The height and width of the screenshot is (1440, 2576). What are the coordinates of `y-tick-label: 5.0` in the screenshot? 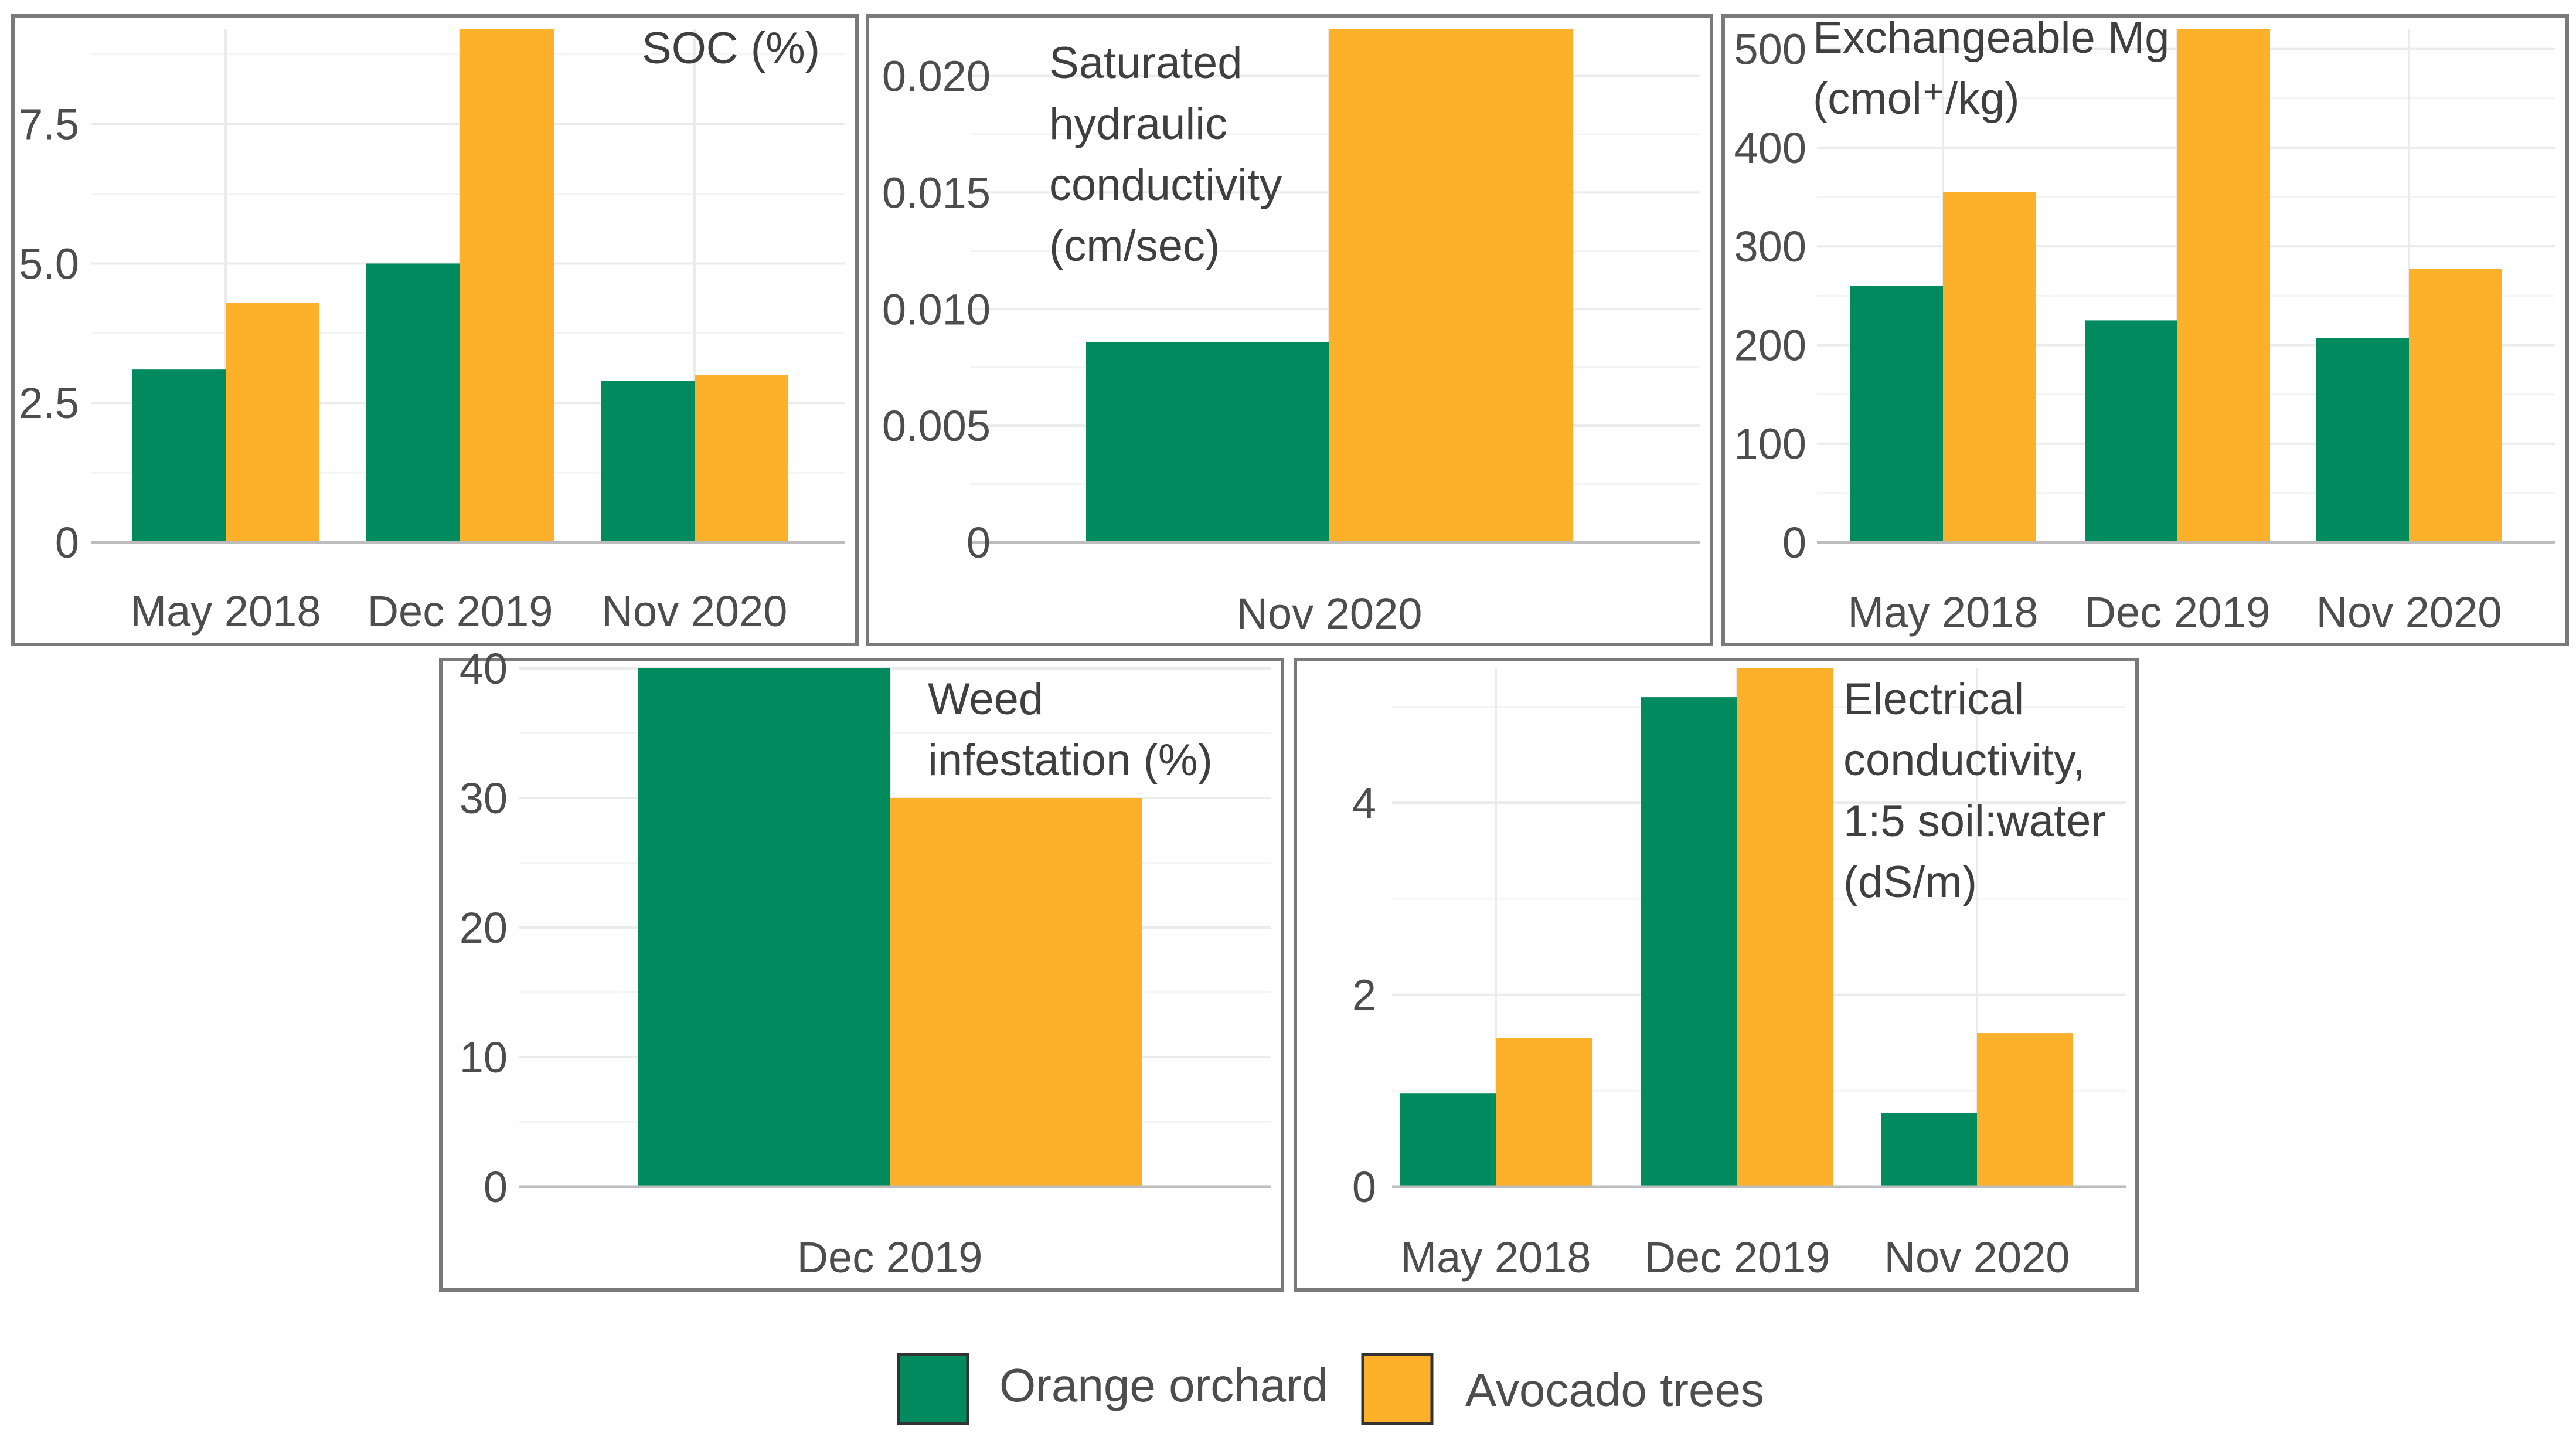 It's located at (49, 263).